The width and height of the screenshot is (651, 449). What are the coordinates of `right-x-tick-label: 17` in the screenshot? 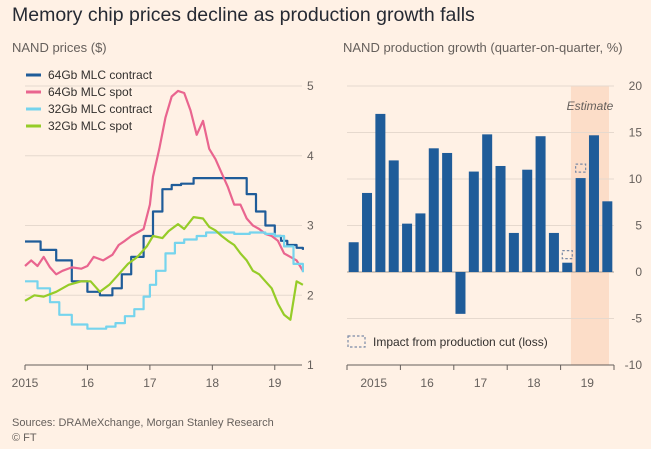 It's located at (481, 383).